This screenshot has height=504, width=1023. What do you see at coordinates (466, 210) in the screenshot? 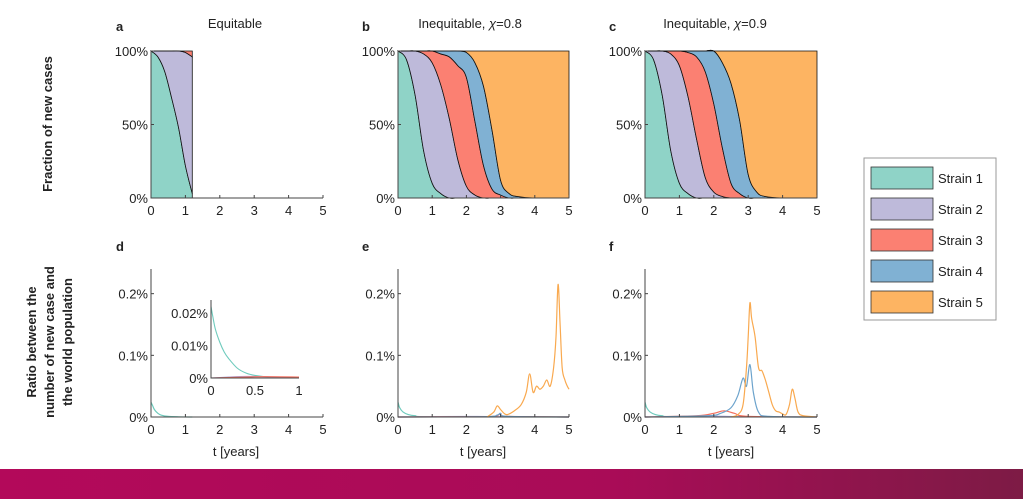
I see `xtick-label-b: 2` at bounding box center [466, 210].